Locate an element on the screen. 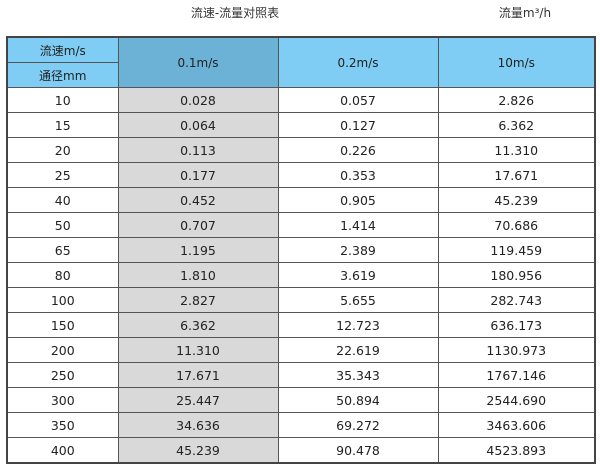  flow-cell: 50.894 is located at coordinates (358, 400).